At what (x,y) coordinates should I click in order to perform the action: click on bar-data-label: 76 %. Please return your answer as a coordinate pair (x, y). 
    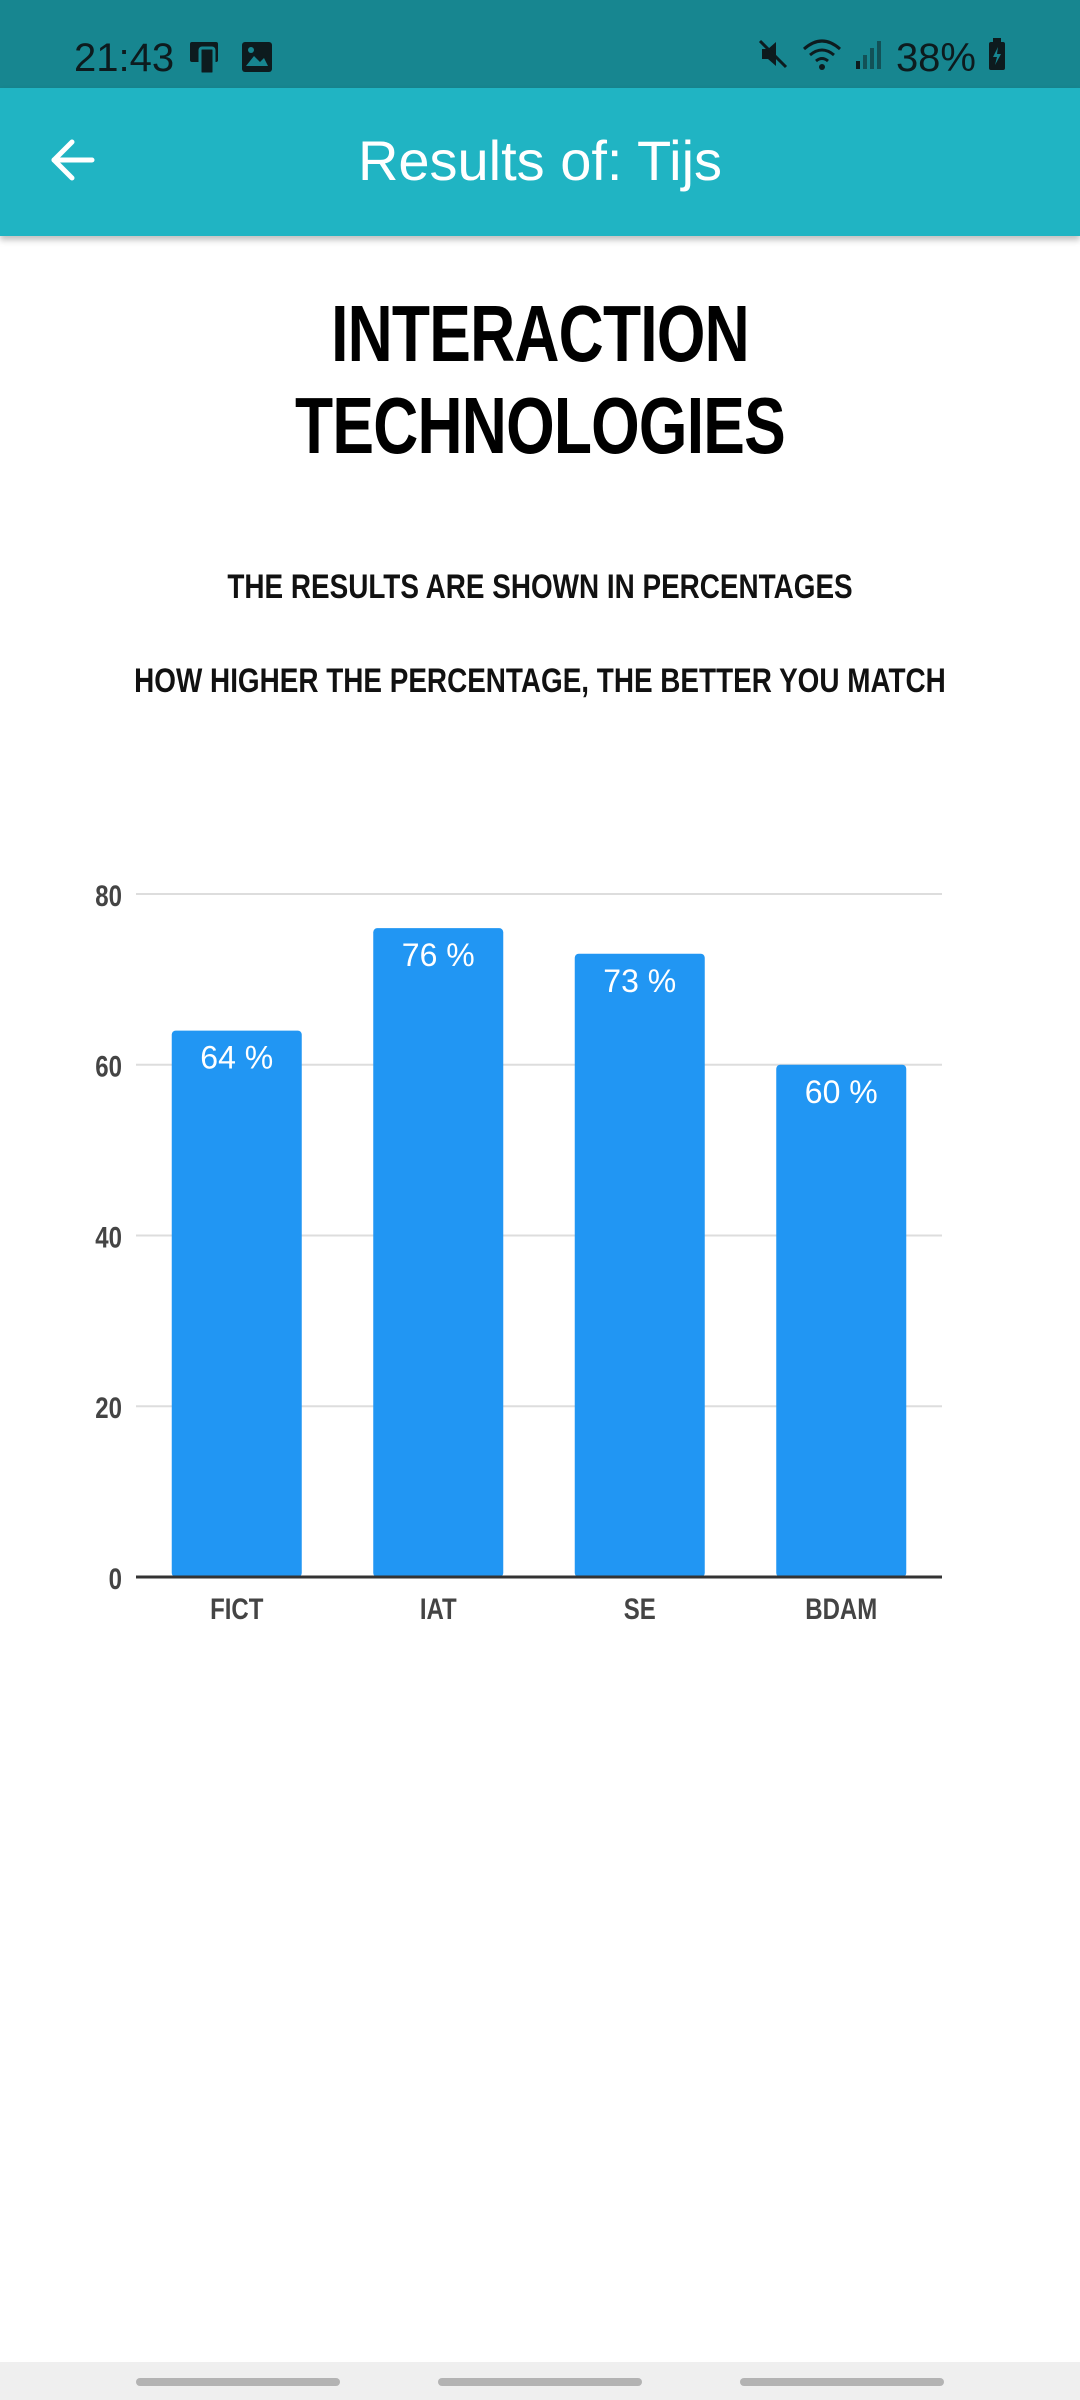
    Looking at the image, I should click on (438, 955).